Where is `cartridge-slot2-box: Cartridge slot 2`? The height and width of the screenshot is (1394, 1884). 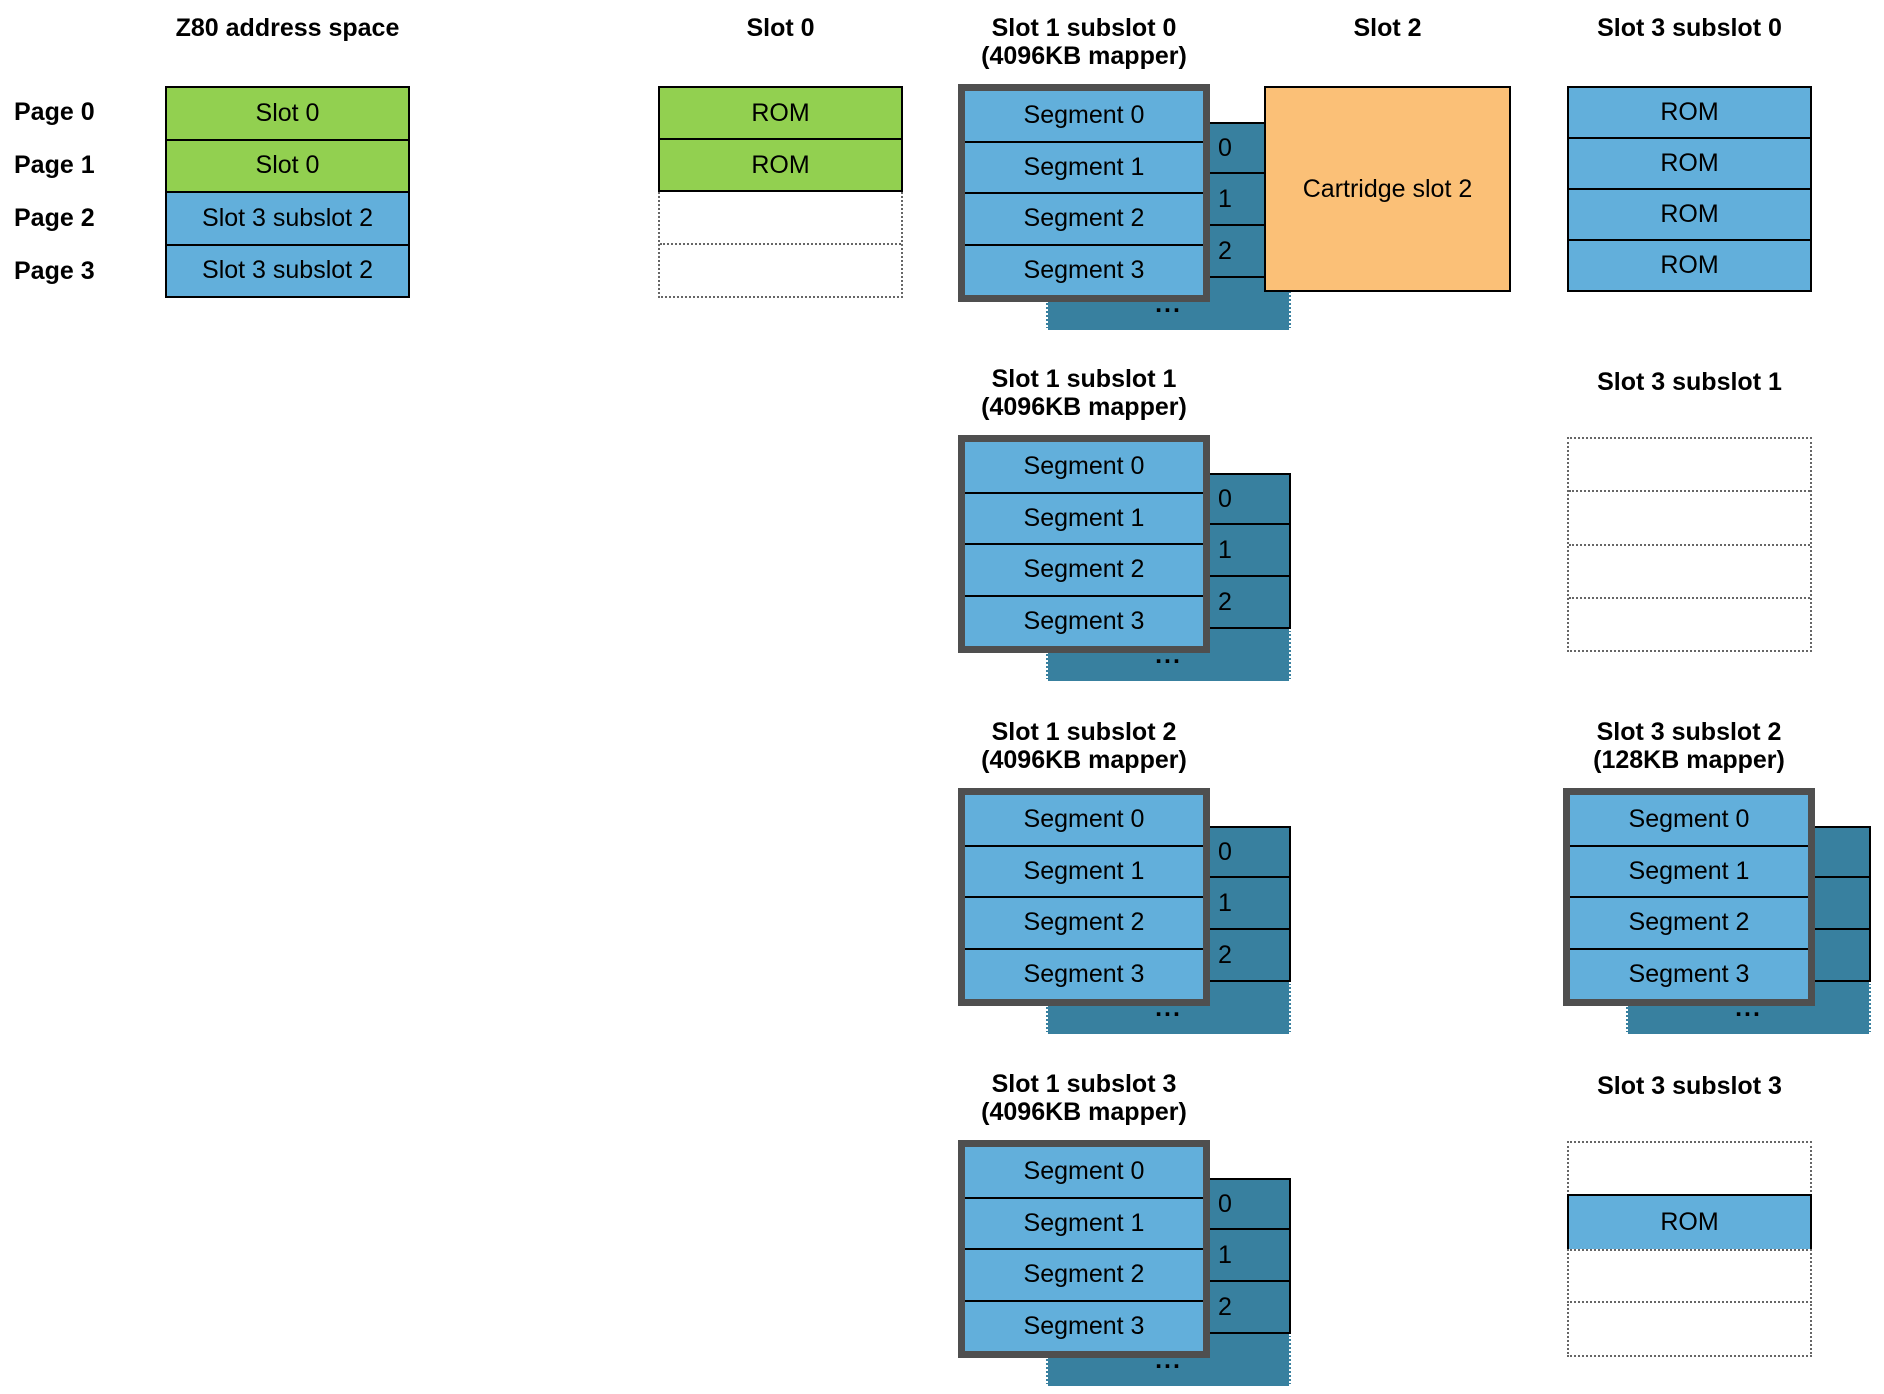
cartridge-slot2-box: Cartridge slot 2 is located at coordinates (1387, 189).